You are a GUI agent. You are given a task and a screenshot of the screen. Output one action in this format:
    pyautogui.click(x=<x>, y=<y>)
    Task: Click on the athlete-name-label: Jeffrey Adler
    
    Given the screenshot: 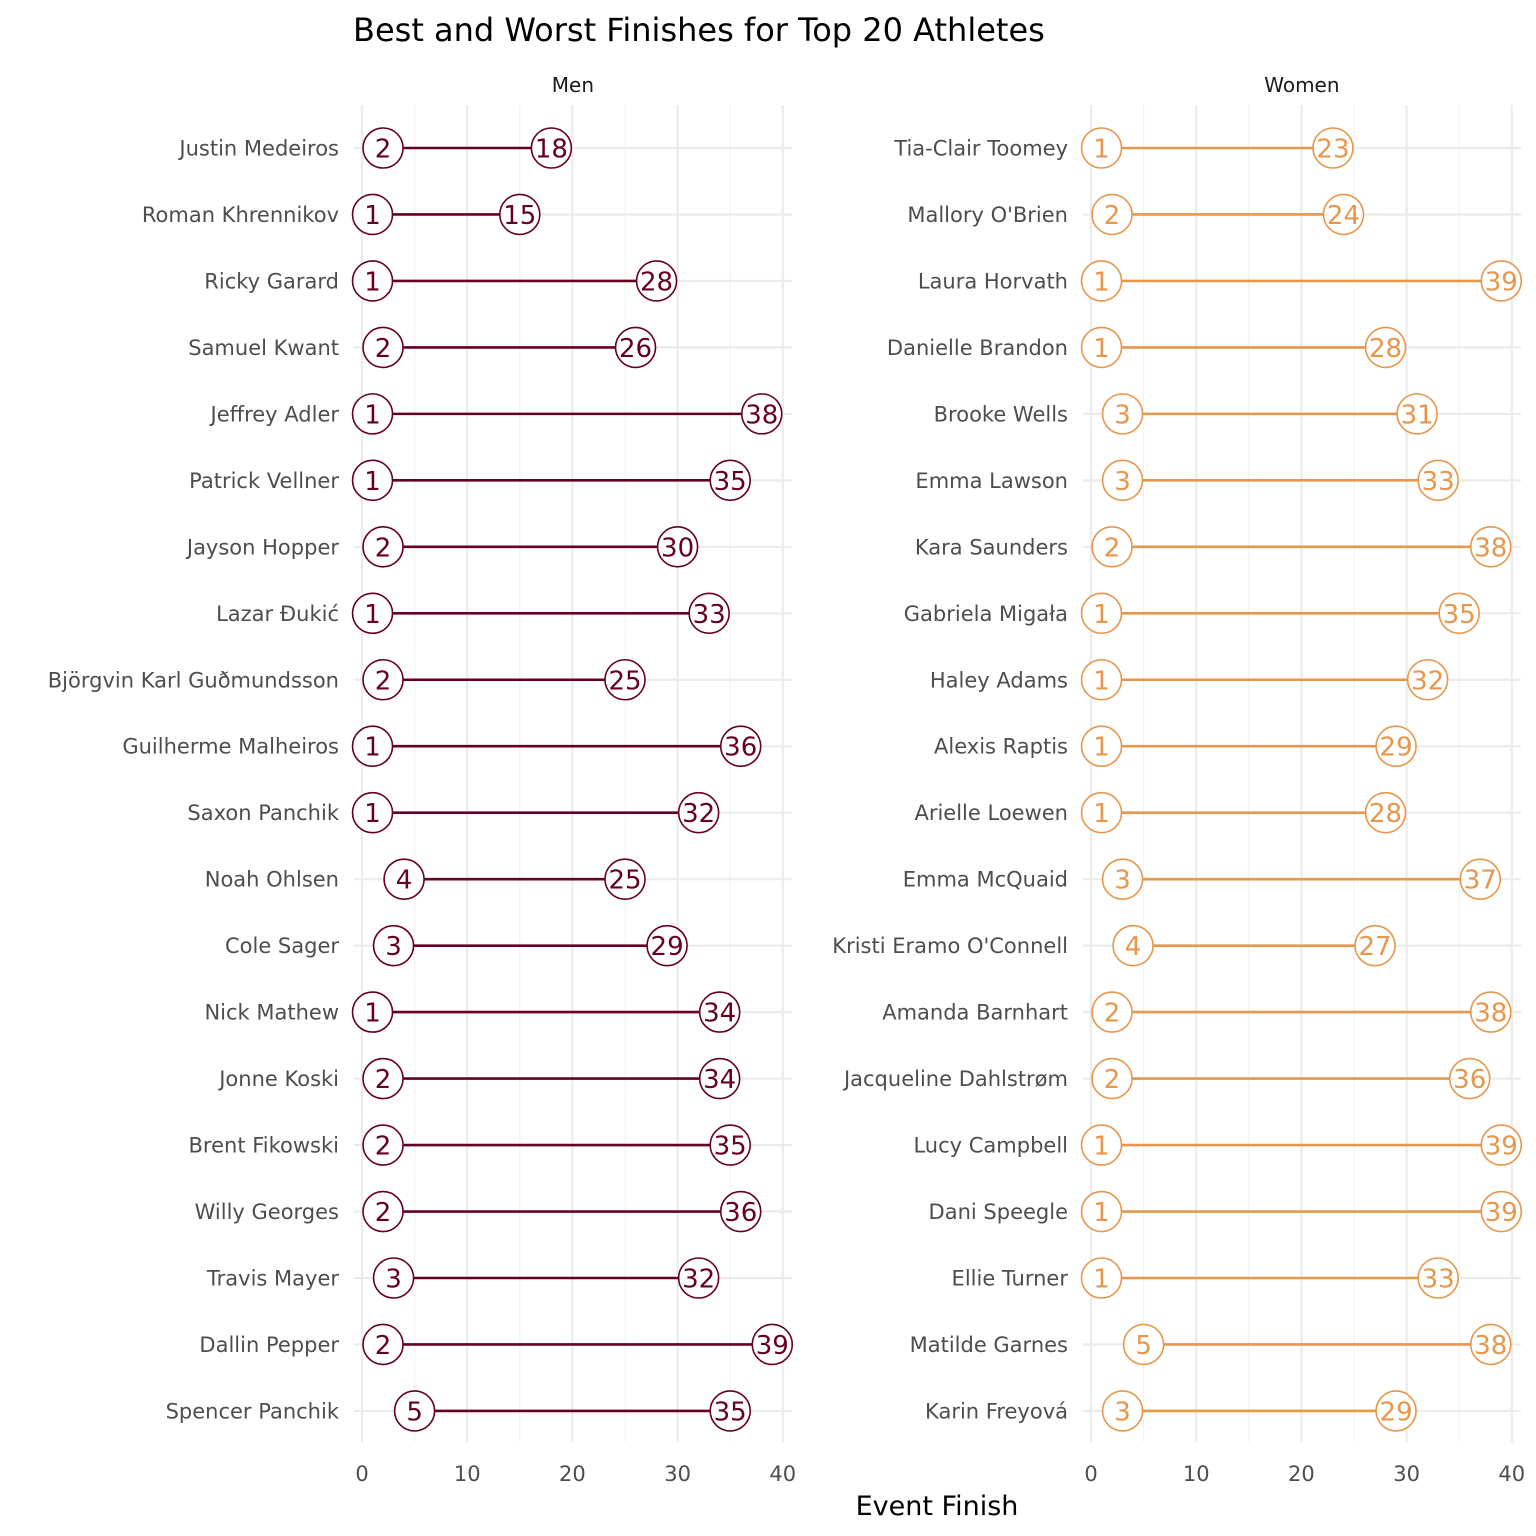 What is the action you would take?
    pyautogui.click(x=274, y=414)
    